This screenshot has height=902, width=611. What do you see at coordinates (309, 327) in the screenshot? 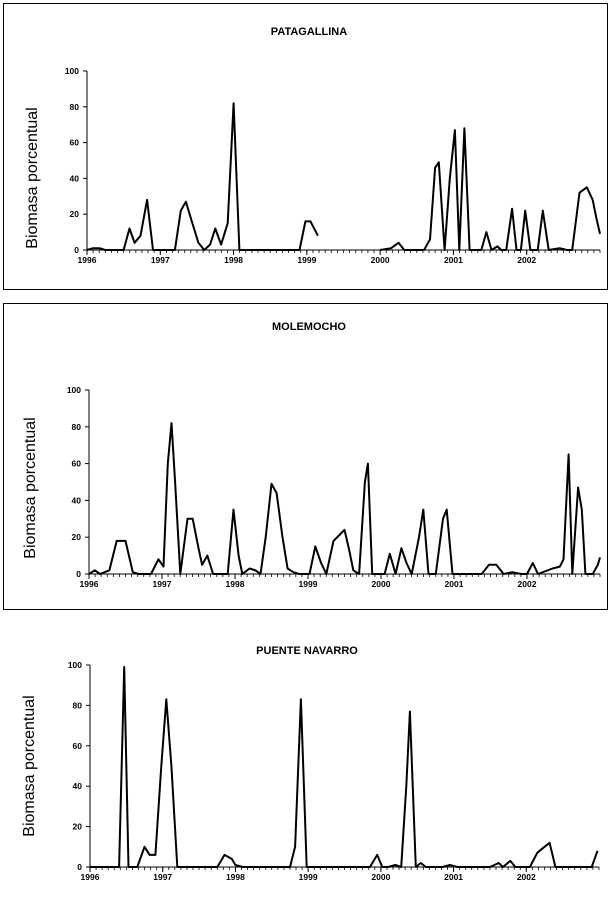
I see `chart-title: MOLEMOCHO` at bounding box center [309, 327].